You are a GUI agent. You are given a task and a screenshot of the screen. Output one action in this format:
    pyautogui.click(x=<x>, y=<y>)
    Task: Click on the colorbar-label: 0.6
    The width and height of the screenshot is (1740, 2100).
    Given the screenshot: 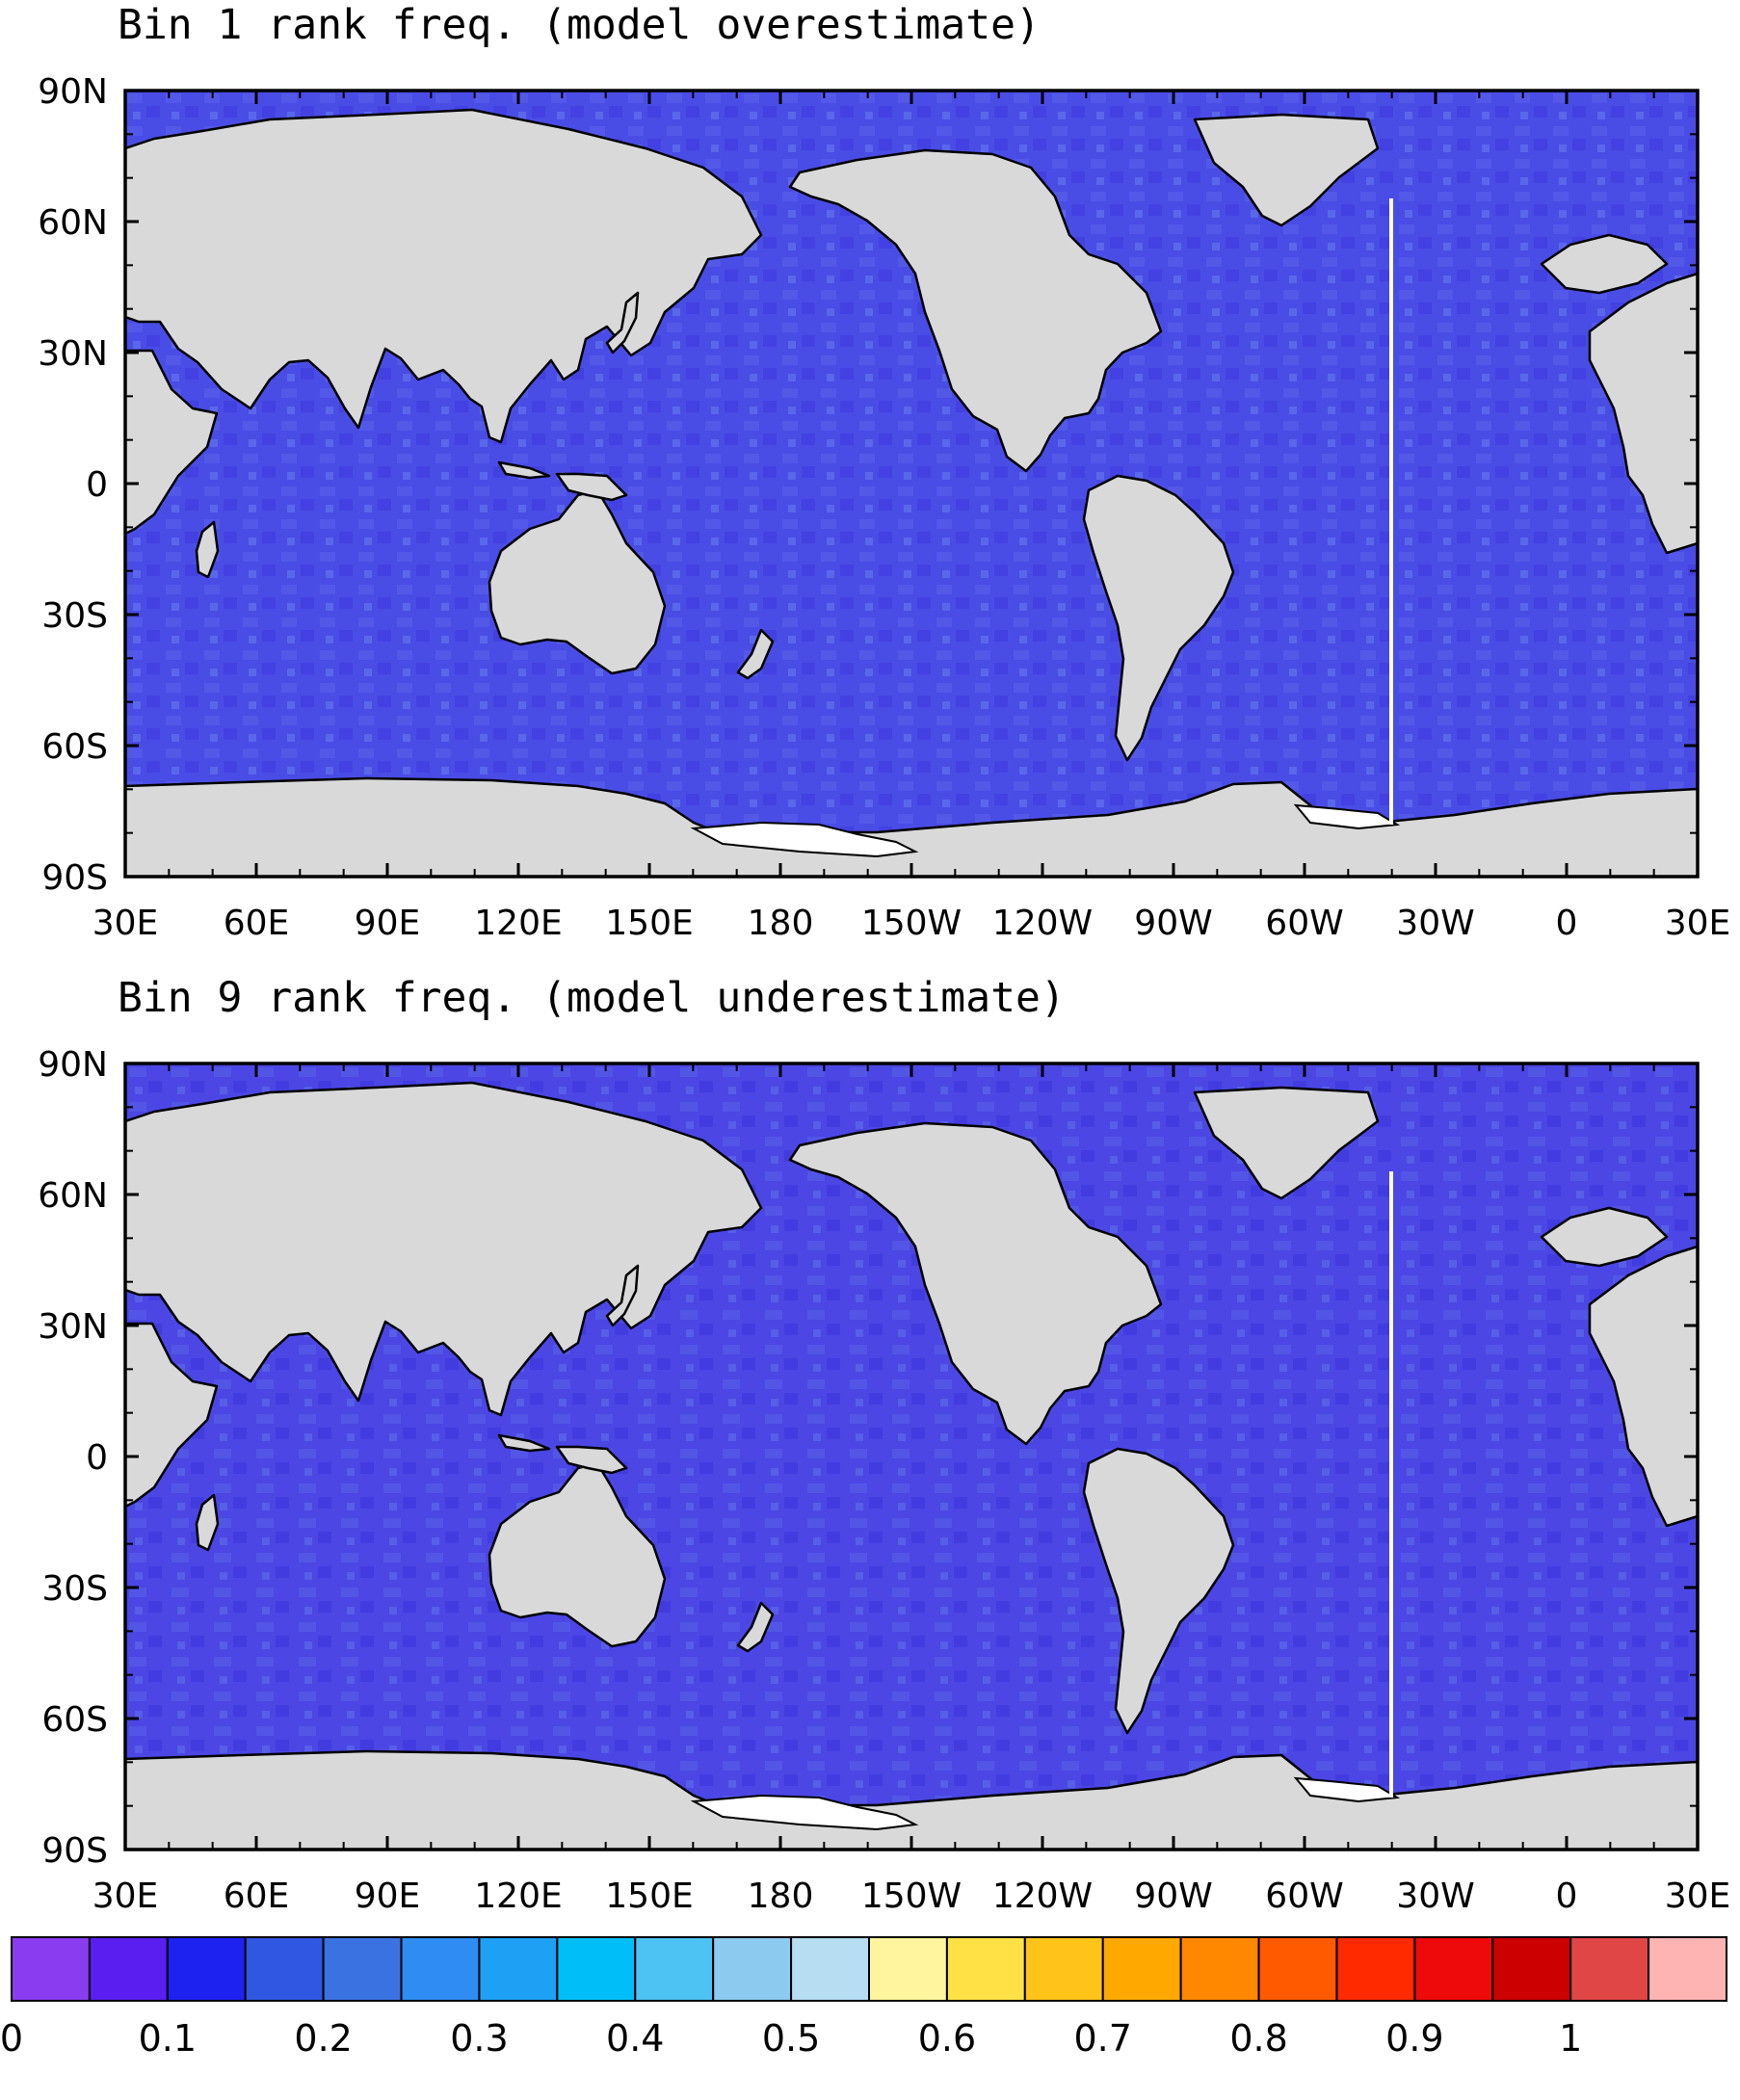 What is the action you would take?
    pyautogui.click(x=947, y=2038)
    